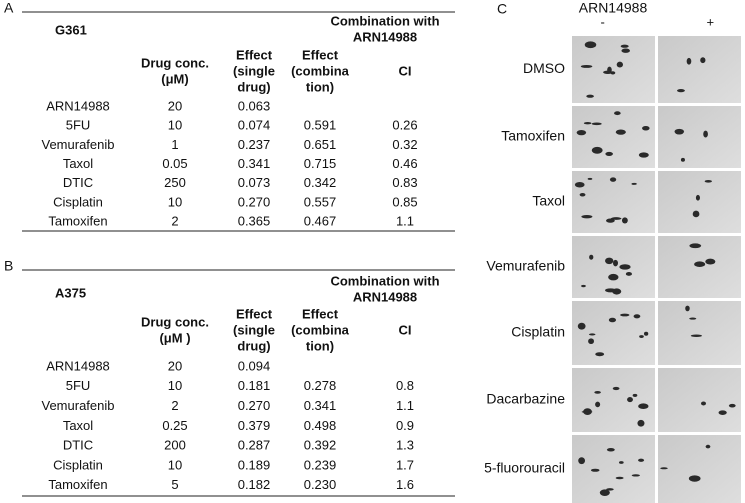  Describe the element at coordinates (404, 201) in the screenshot. I see `cell: 0.85` at that location.